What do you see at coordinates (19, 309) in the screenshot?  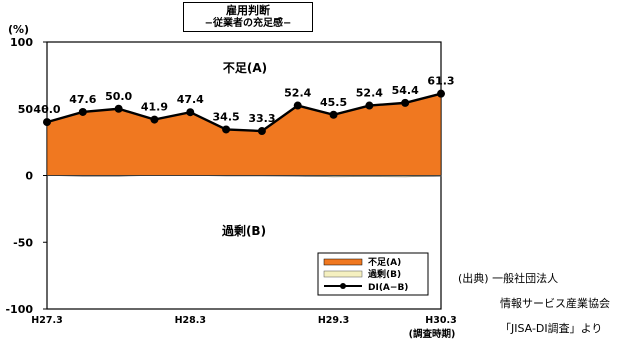 I see `y-tick-label: -100` at bounding box center [19, 309].